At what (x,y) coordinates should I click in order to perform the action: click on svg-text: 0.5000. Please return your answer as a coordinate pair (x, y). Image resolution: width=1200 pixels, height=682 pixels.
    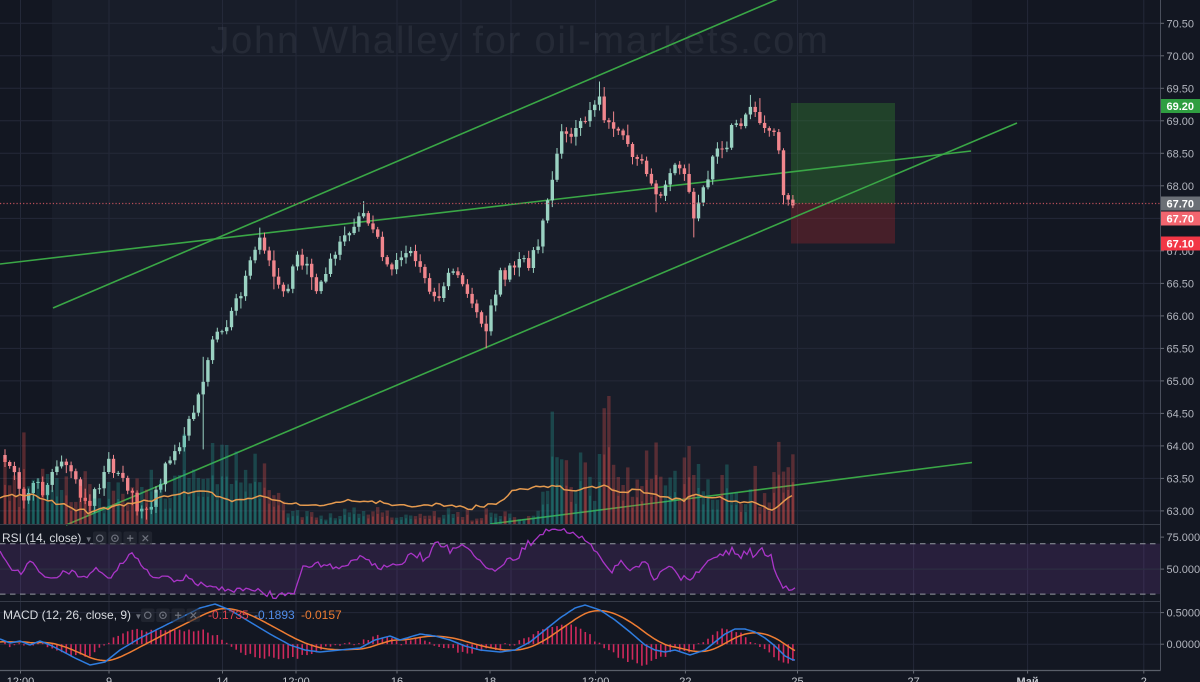
    Looking at the image, I should click on (1183, 614).